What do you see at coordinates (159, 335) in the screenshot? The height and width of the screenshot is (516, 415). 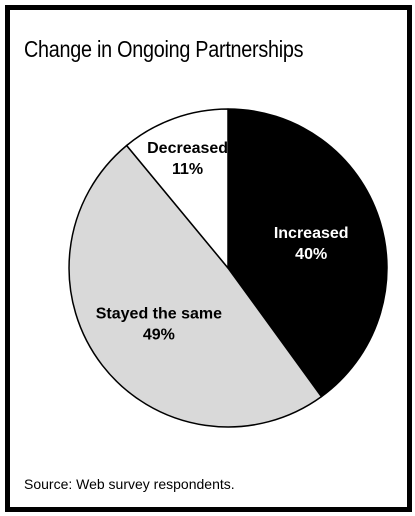 I see `slice-value-stayed-the-same: 49%` at bounding box center [159, 335].